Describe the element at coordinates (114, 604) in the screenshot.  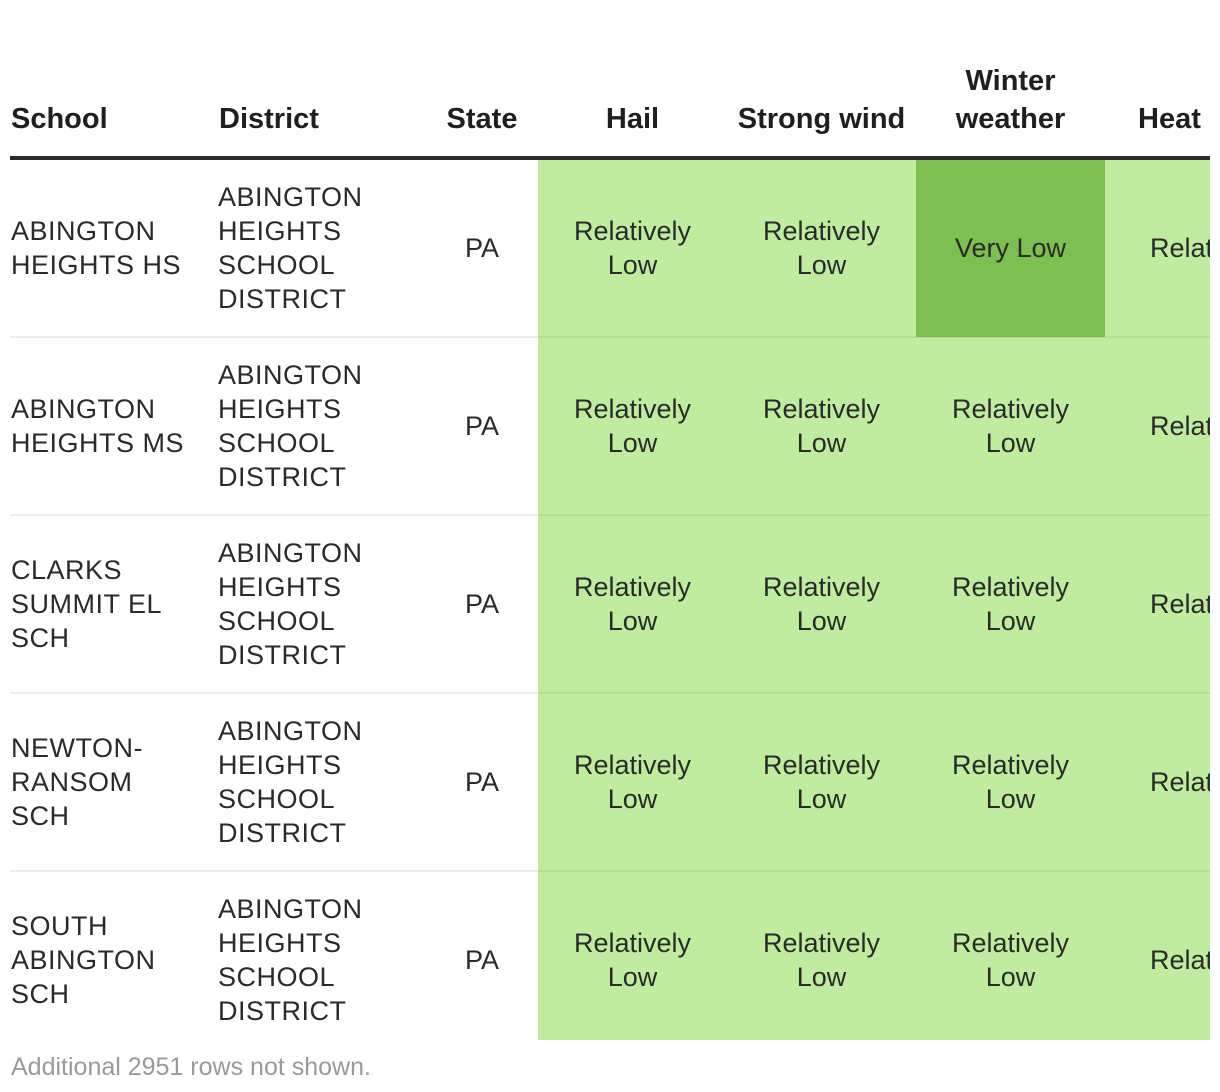
I see `school-cell: CLARKS SUMMIT EL SCH` at that location.